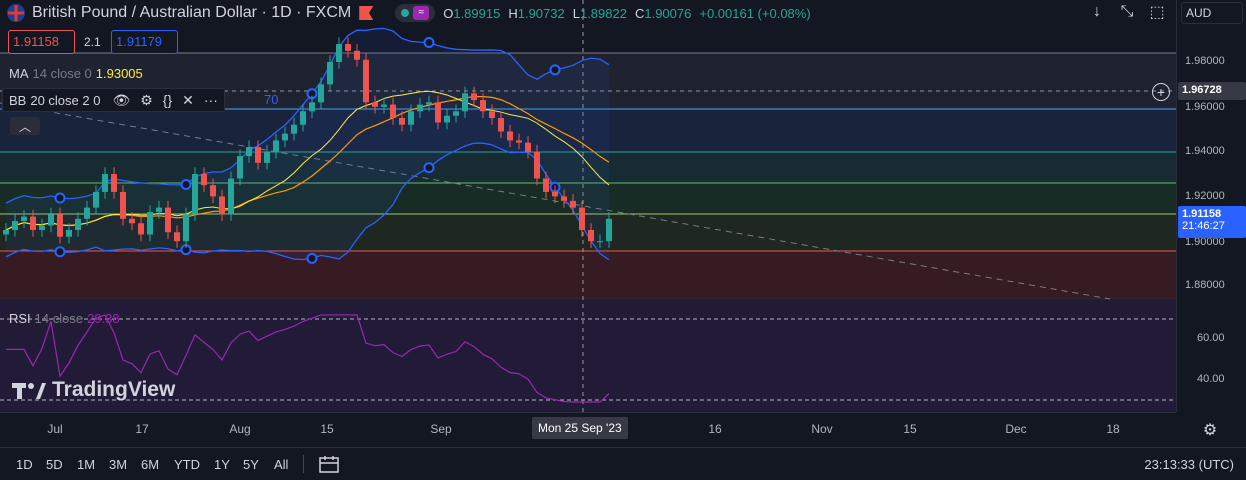  I want to click on range-button-ytd: YTD, so click(187, 464).